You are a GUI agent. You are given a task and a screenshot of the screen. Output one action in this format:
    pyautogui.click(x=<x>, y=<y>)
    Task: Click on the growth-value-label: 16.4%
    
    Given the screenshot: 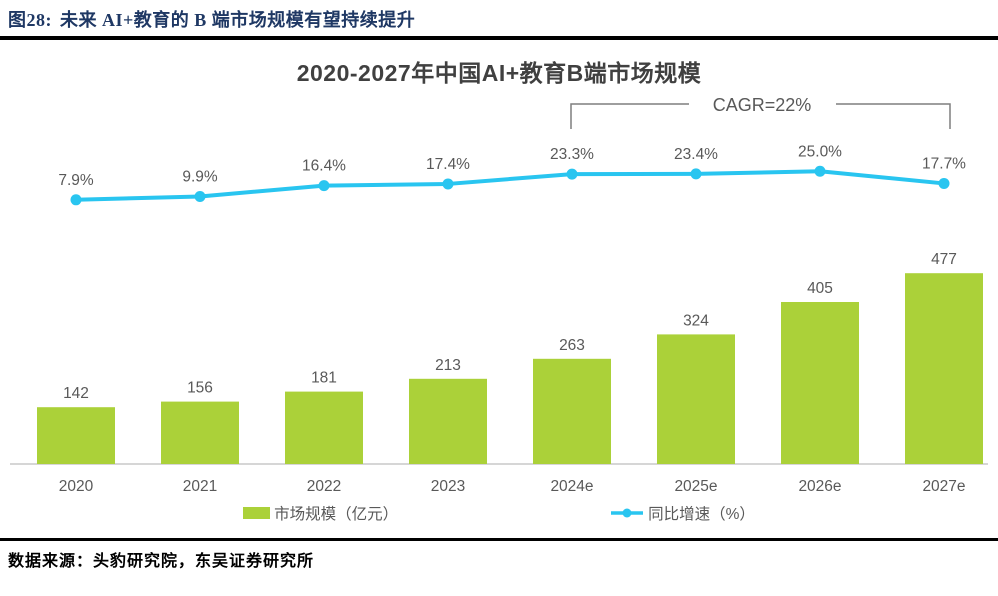 What is the action you would take?
    pyautogui.click(x=324, y=166)
    